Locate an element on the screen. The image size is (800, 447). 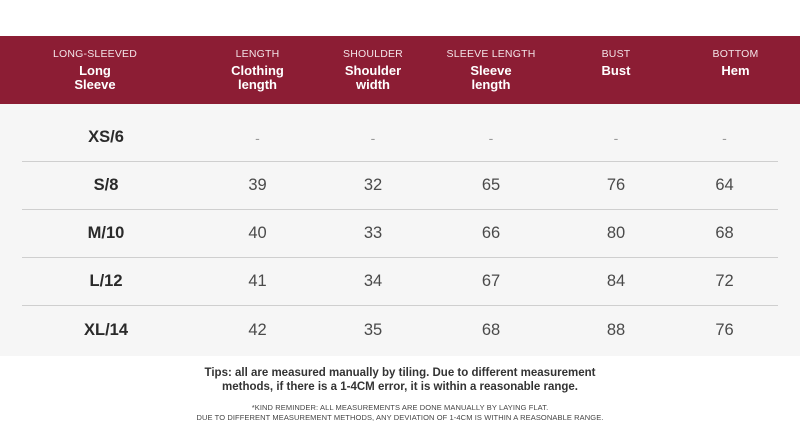
header-size-column: LONG-SLEEVED Long Sleeve is located at coordinates (95, 70).